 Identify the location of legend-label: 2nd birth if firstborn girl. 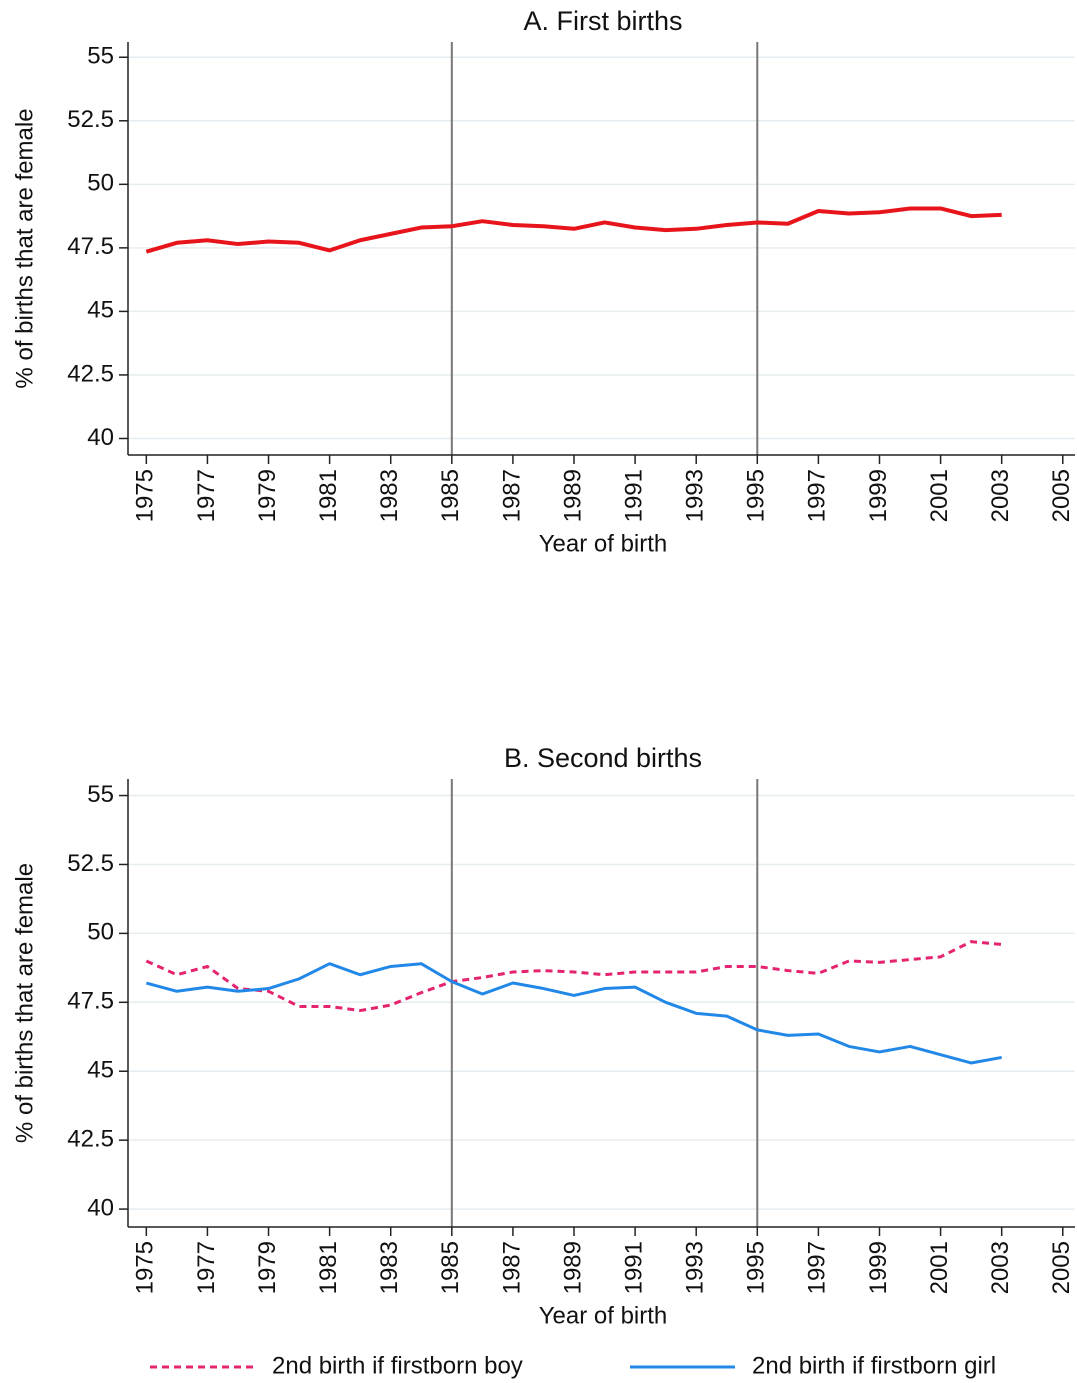
(874, 1365).